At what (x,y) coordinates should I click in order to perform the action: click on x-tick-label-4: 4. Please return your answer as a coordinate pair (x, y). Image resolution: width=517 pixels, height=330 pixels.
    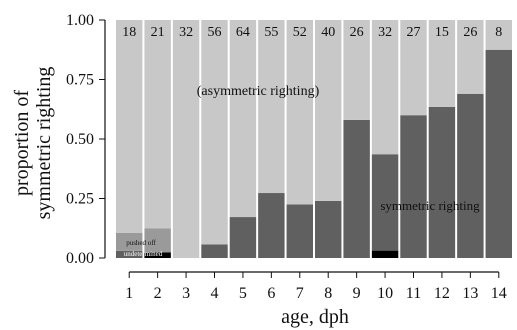
    Looking at the image, I should click on (215, 293).